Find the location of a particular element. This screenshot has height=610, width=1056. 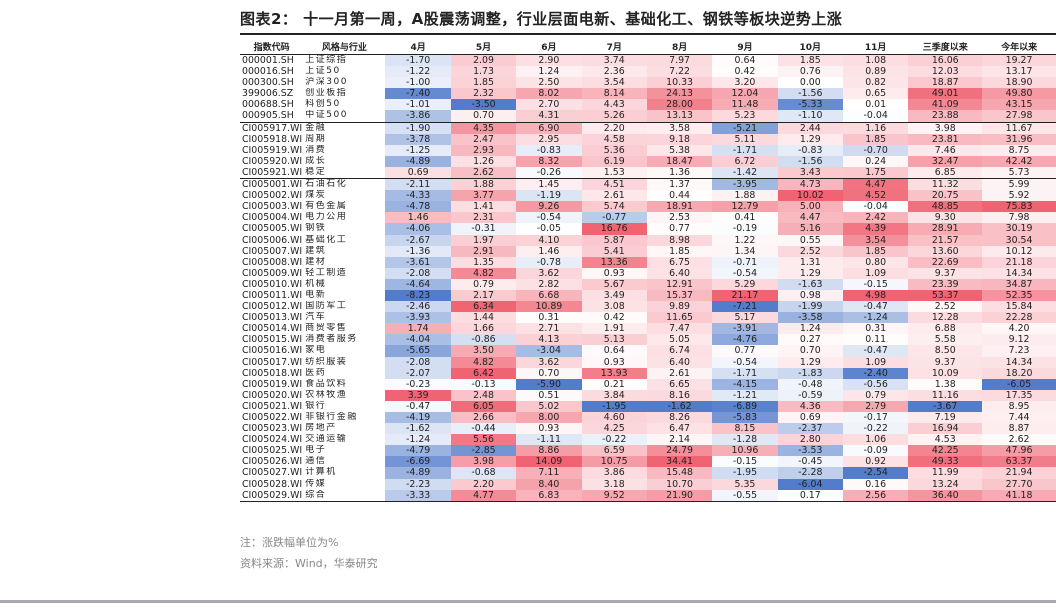

value-cell: 22.69 is located at coordinates (945, 262).